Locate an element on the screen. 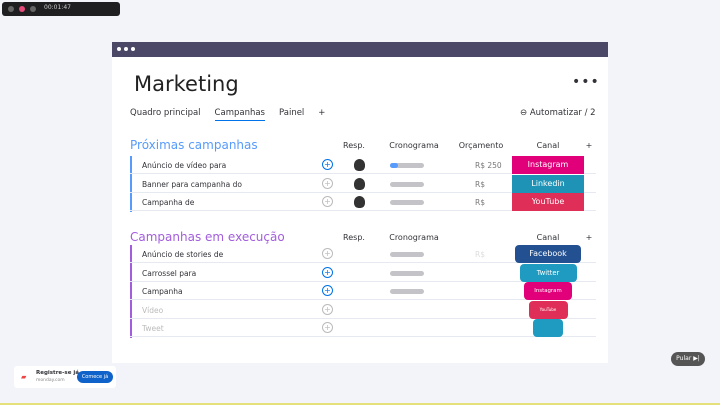 This screenshot has width=720, height=405. column-header: Orçamento is located at coordinates (481, 145).